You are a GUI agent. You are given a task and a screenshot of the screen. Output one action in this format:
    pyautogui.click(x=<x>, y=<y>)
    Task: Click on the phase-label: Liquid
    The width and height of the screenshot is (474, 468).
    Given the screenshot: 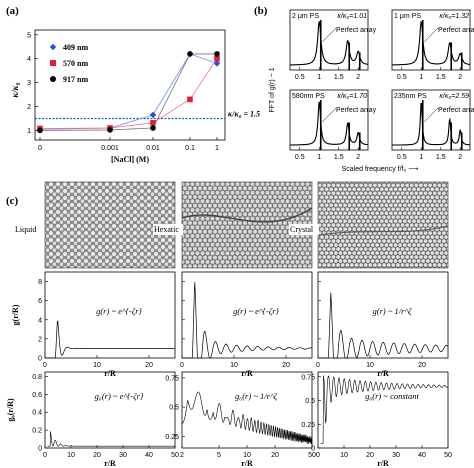 What is the action you would take?
    pyautogui.click(x=25, y=229)
    